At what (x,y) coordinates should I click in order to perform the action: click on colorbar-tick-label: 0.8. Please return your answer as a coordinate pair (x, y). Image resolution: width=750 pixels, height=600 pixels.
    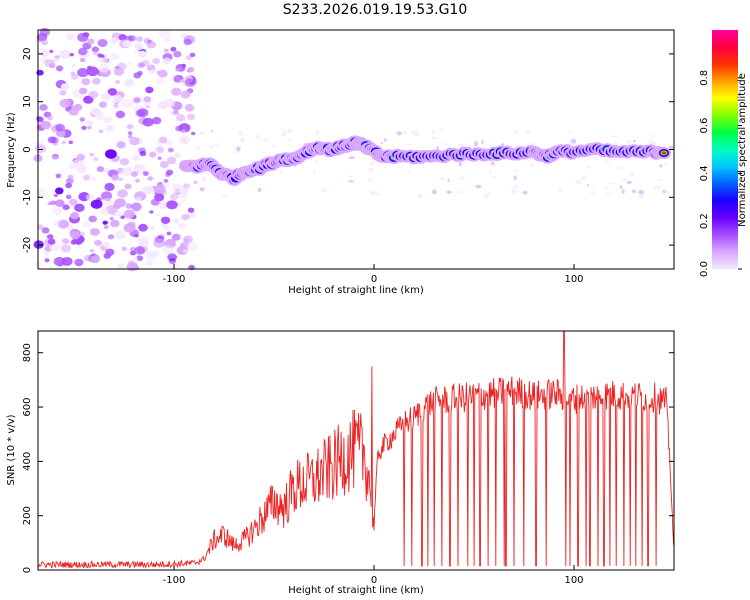
    Looking at the image, I should click on (704, 78).